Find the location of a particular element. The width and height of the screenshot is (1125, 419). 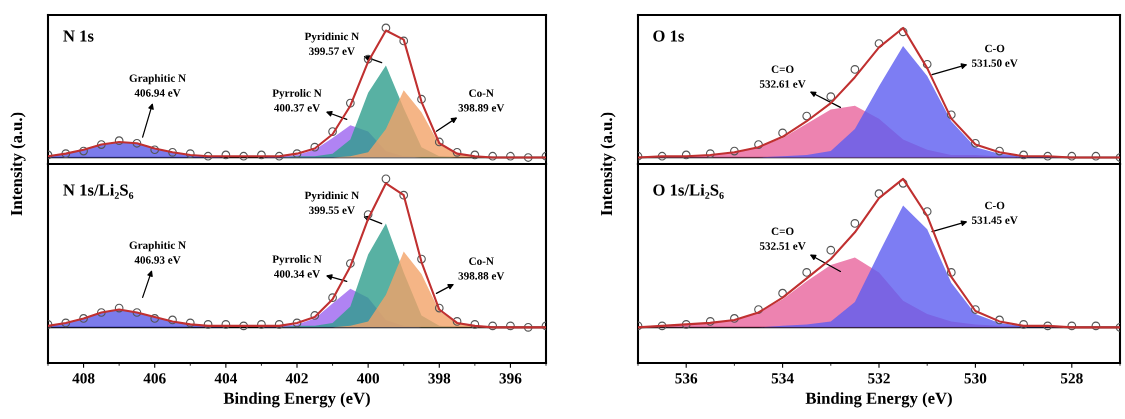

x-tick-label: 536 is located at coordinates (686, 378).